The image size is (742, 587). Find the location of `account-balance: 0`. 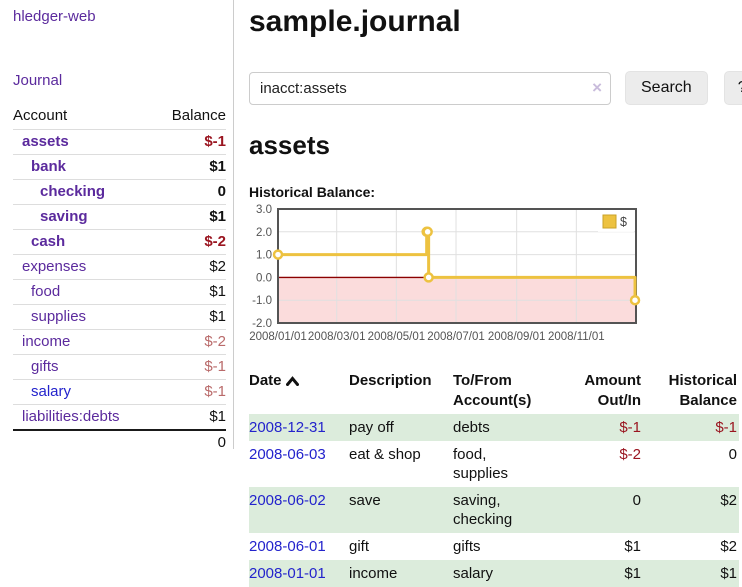

account-balance: 0 is located at coordinates (190, 192).